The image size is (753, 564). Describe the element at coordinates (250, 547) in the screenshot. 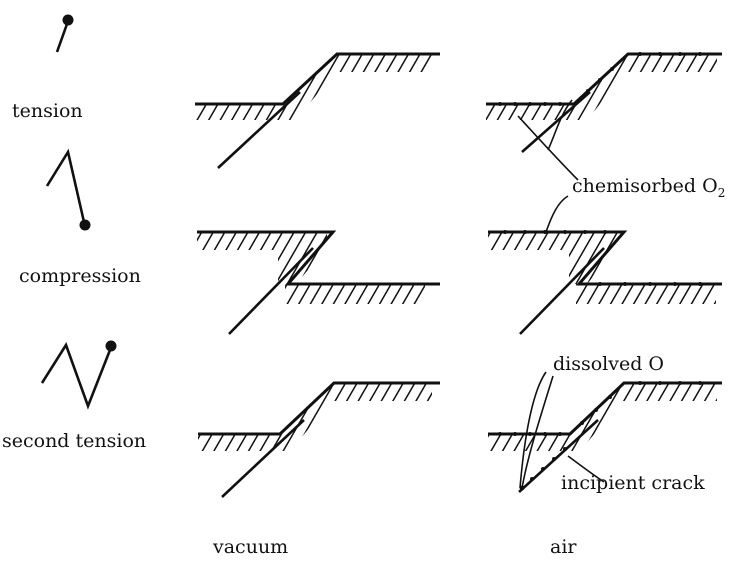

I see `column-label-vacuum: vacuum` at that location.